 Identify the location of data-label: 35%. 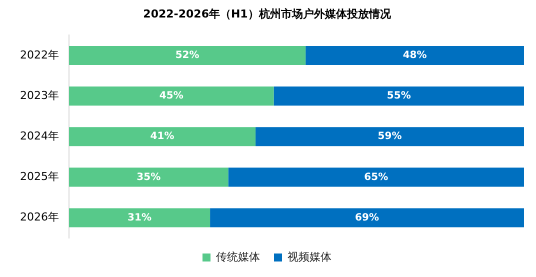
(148, 177).